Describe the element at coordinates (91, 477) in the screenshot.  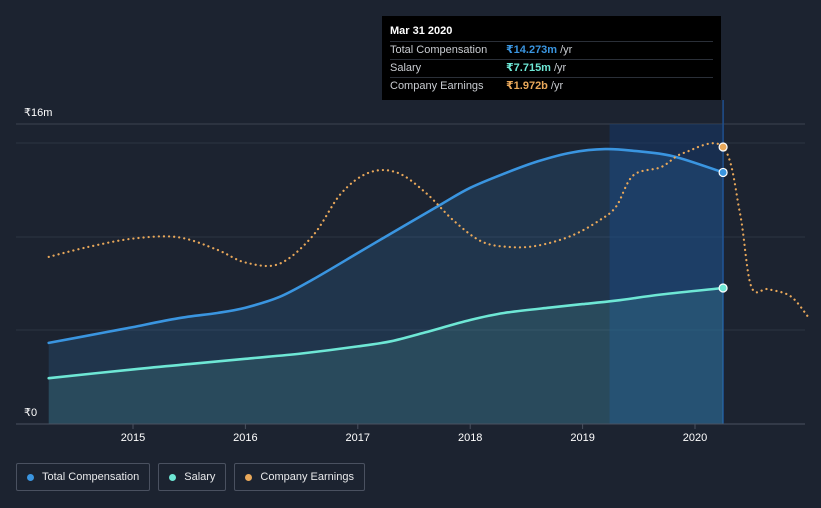
I see `legend-label: Total Compensation` at that location.